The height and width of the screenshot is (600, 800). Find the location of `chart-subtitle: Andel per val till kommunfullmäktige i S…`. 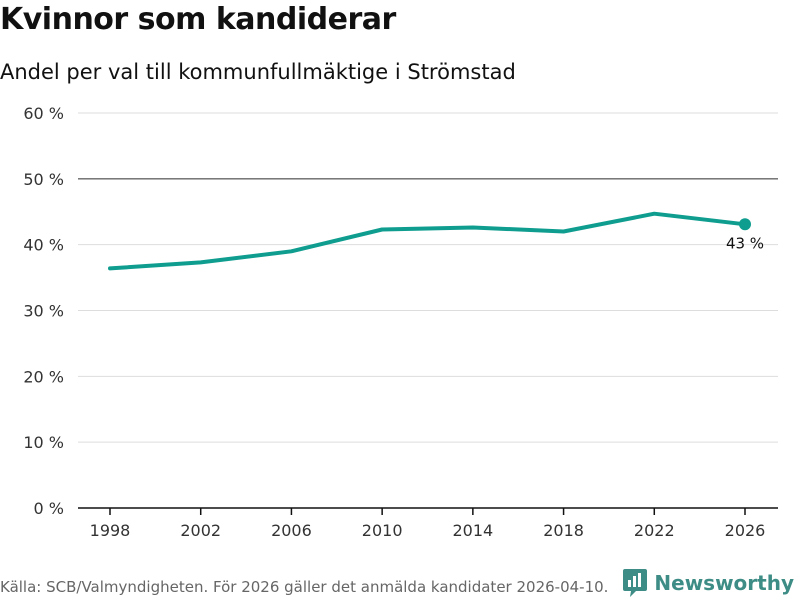

chart-subtitle: Andel per val till kommunfullmäktige i S… is located at coordinates (258, 72).